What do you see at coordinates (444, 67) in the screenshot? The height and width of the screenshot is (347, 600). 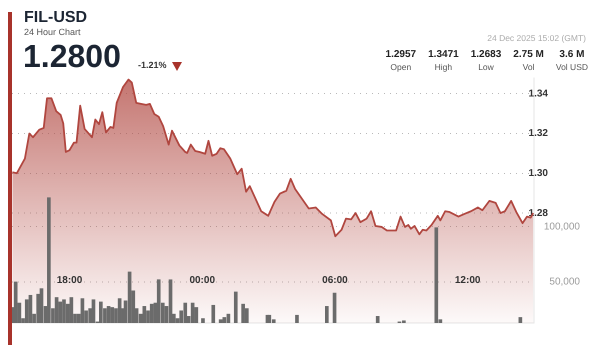 I see `text: High` at bounding box center [444, 67].